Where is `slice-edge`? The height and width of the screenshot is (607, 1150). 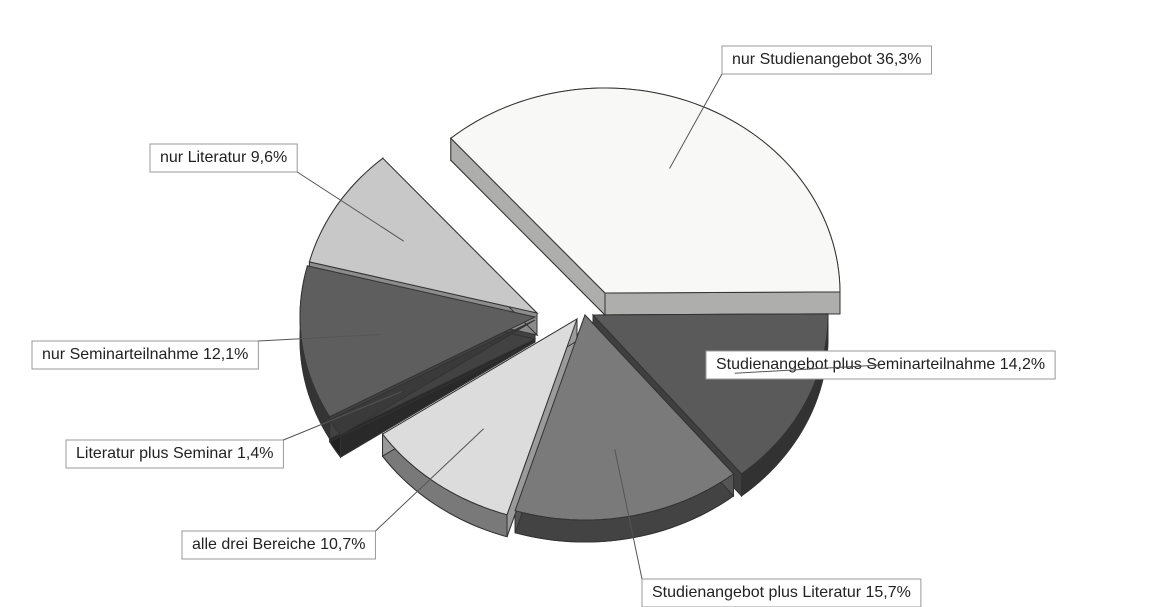
slice-edge is located at coordinates (722, 303).